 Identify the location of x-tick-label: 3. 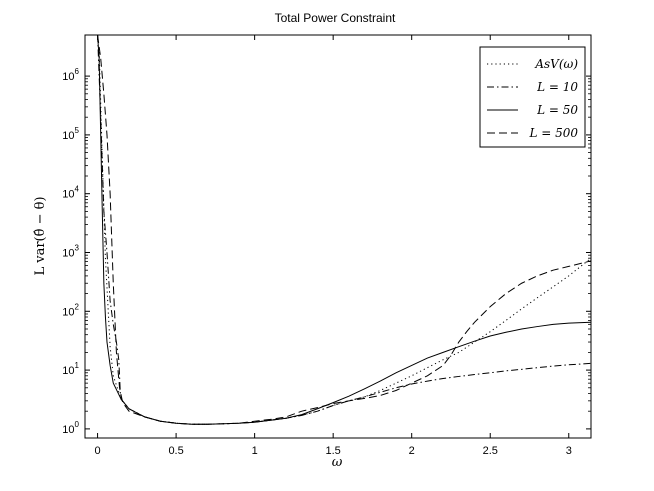
(569, 451).